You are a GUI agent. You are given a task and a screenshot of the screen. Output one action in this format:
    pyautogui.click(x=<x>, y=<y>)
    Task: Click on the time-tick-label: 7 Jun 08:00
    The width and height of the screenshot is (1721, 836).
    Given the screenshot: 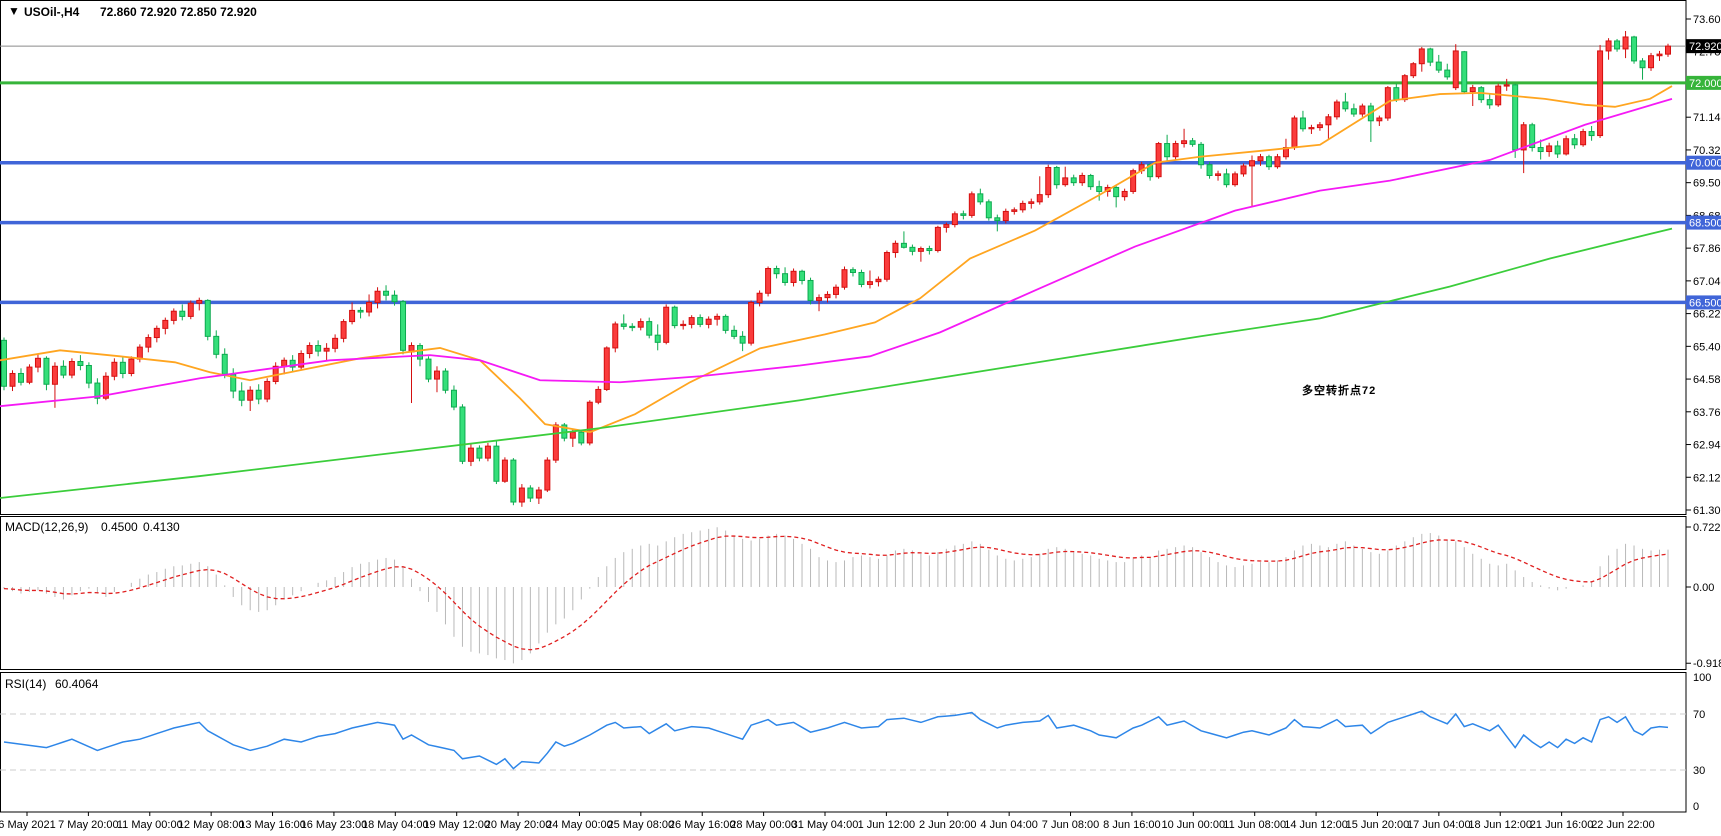 What is the action you would take?
    pyautogui.click(x=1071, y=825)
    